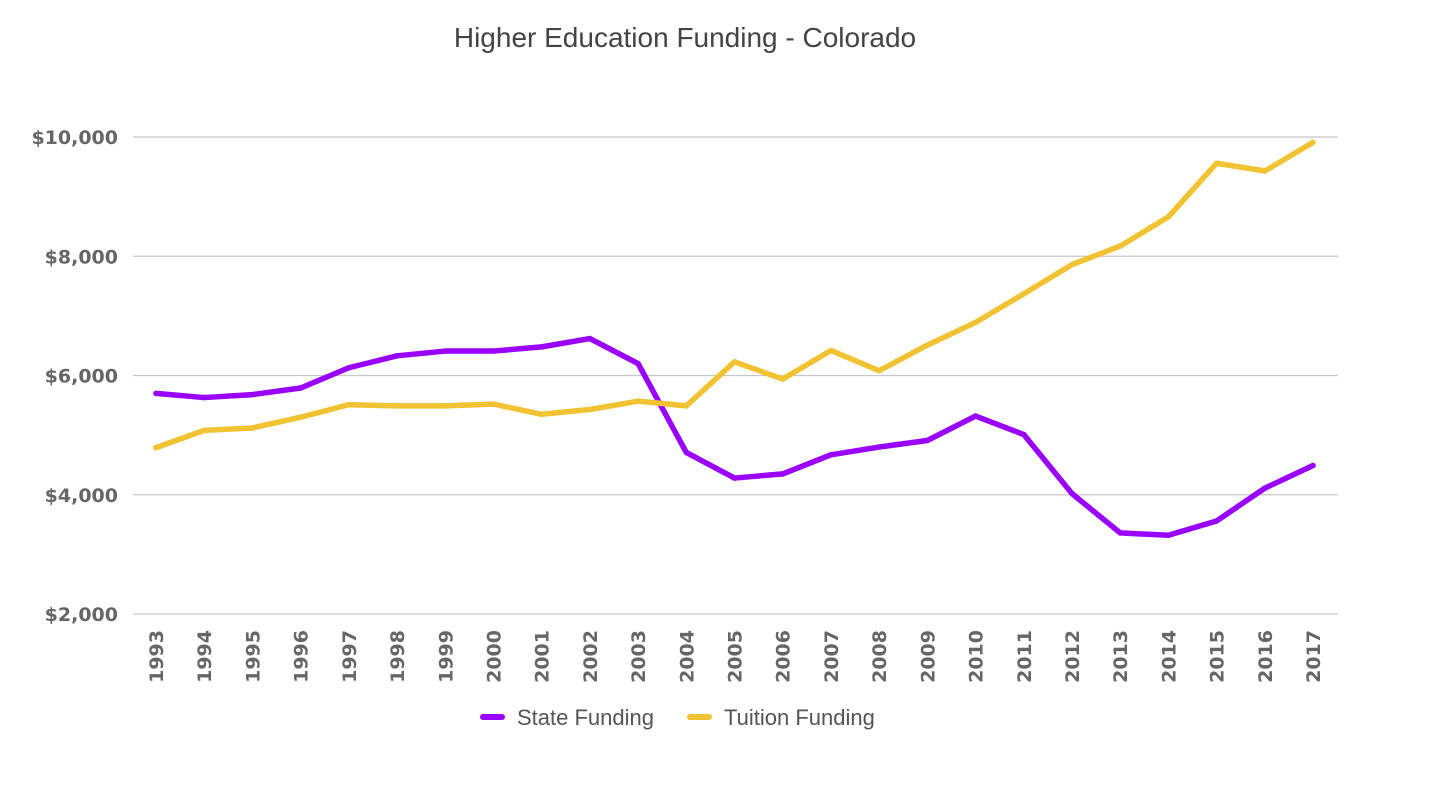  Describe the element at coordinates (639, 656) in the screenshot. I see `x-tick-label: 2003` at that location.